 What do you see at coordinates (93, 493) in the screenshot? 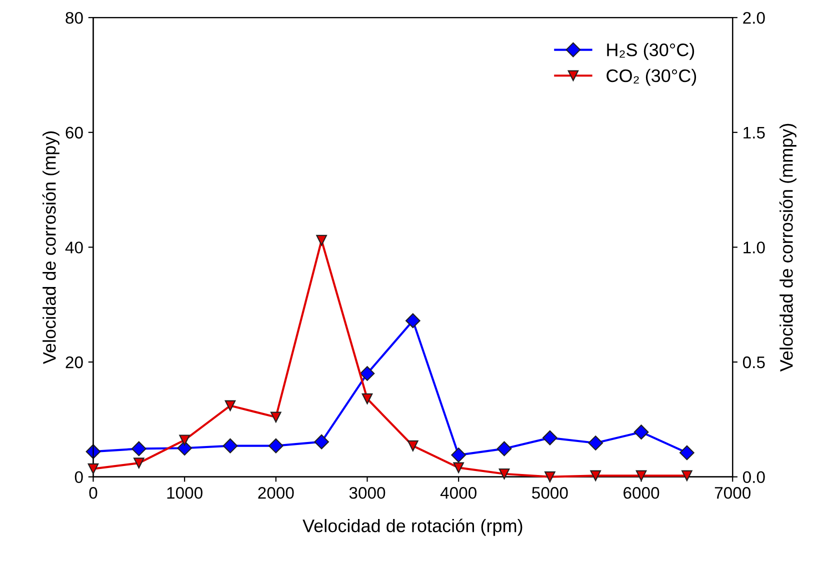
I see `x-tick-label: 0` at bounding box center [93, 493].